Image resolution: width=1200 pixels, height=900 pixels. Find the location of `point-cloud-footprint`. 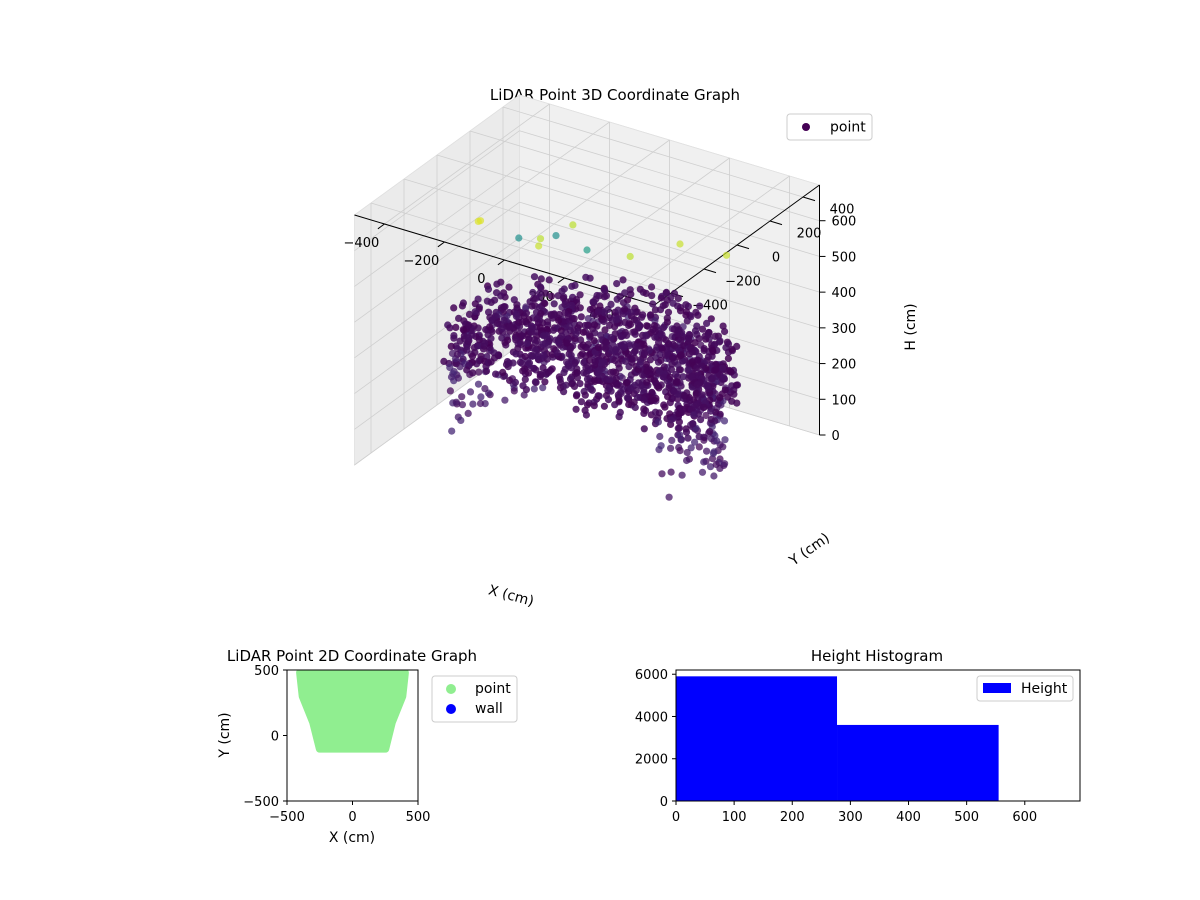

point-cloud-footprint is located at coordinates (352, 711).